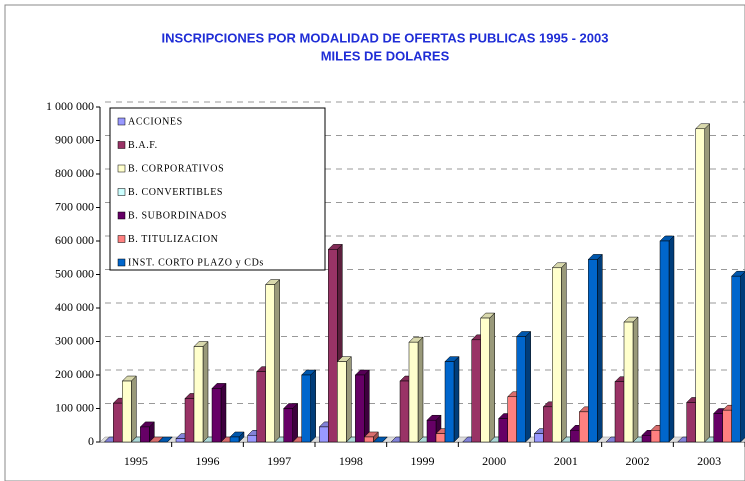 The height and width of the screenshot is (481, 745). I want to click on x-tick-label: 1996, so click(208, 461).